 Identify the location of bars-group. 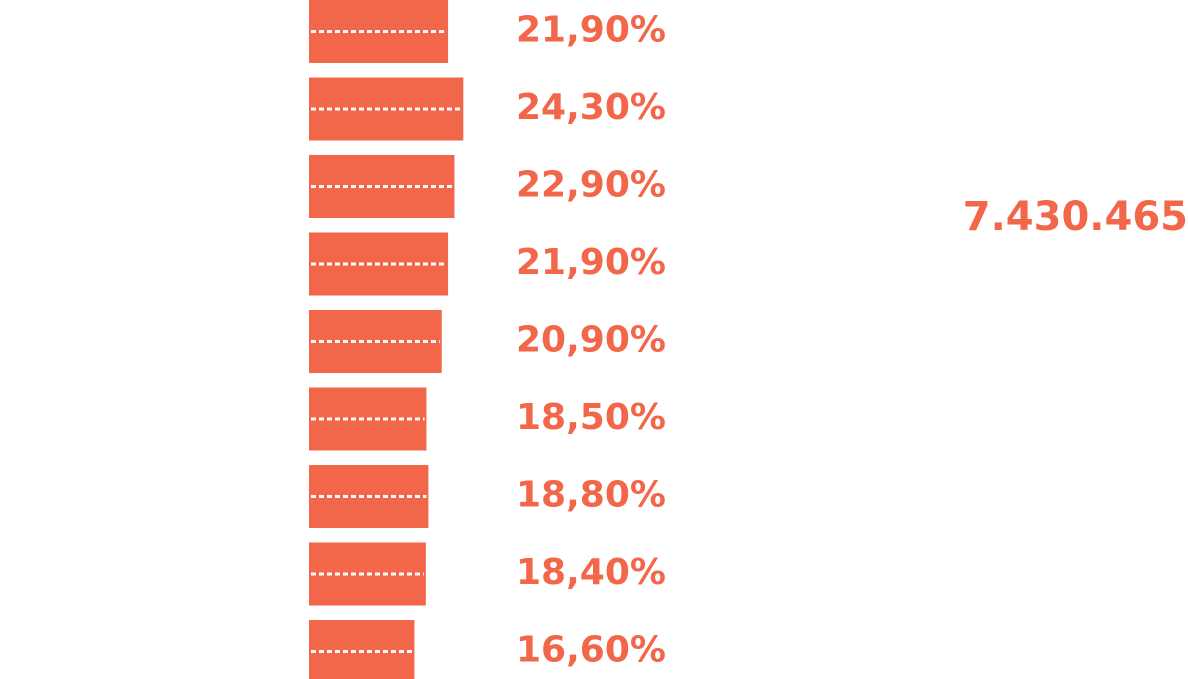
(386, 339).